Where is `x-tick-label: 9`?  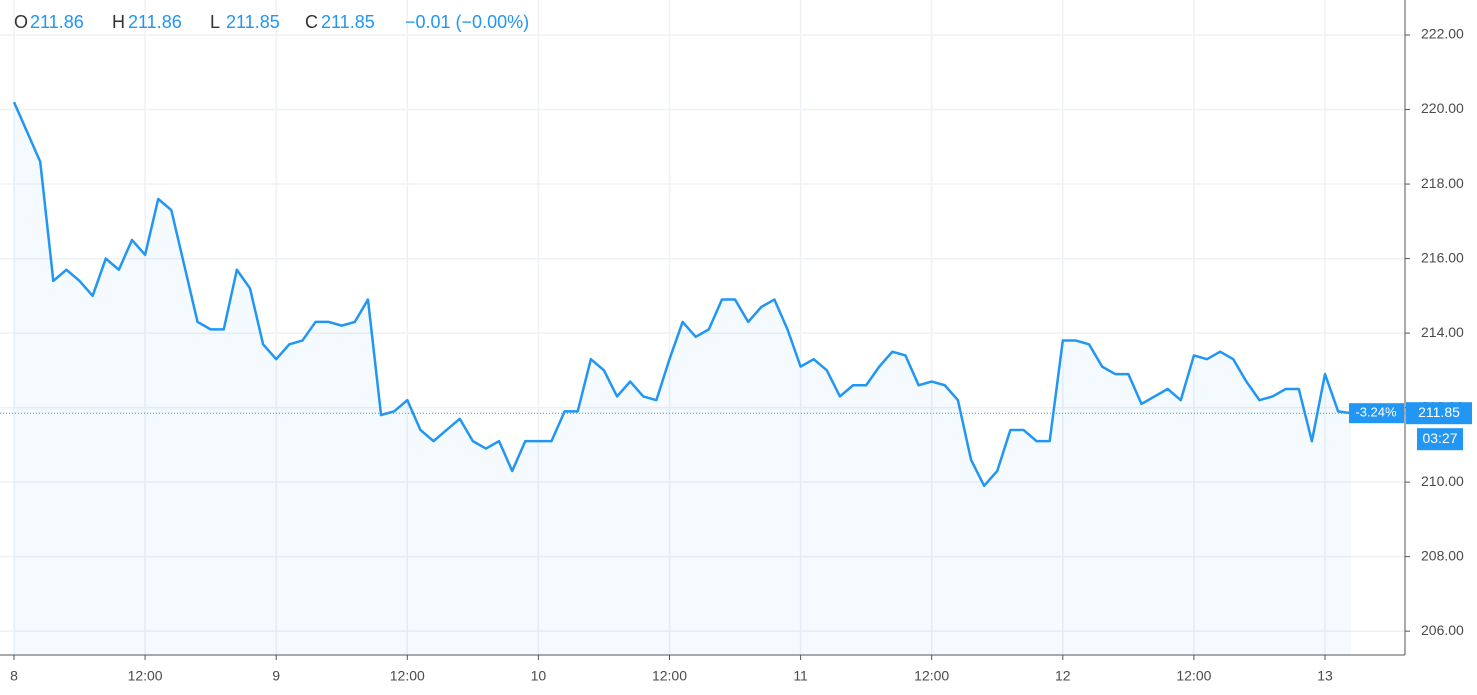 x-tick-label: 9 is located at coordinates (276, 676).